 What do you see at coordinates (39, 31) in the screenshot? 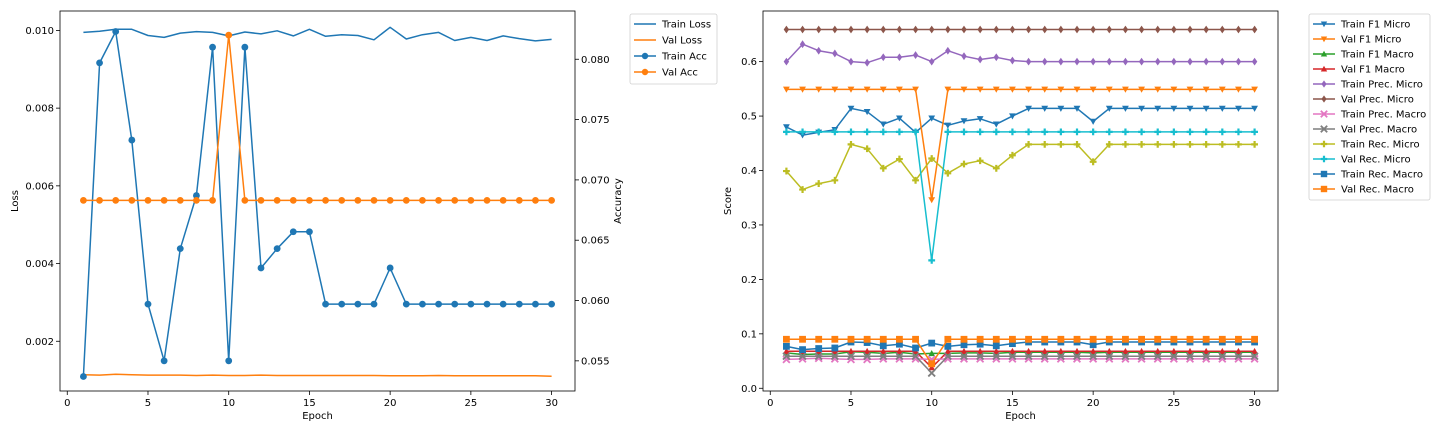
I see `y-tick-label: 0.010` at bounding box center [39, 31].